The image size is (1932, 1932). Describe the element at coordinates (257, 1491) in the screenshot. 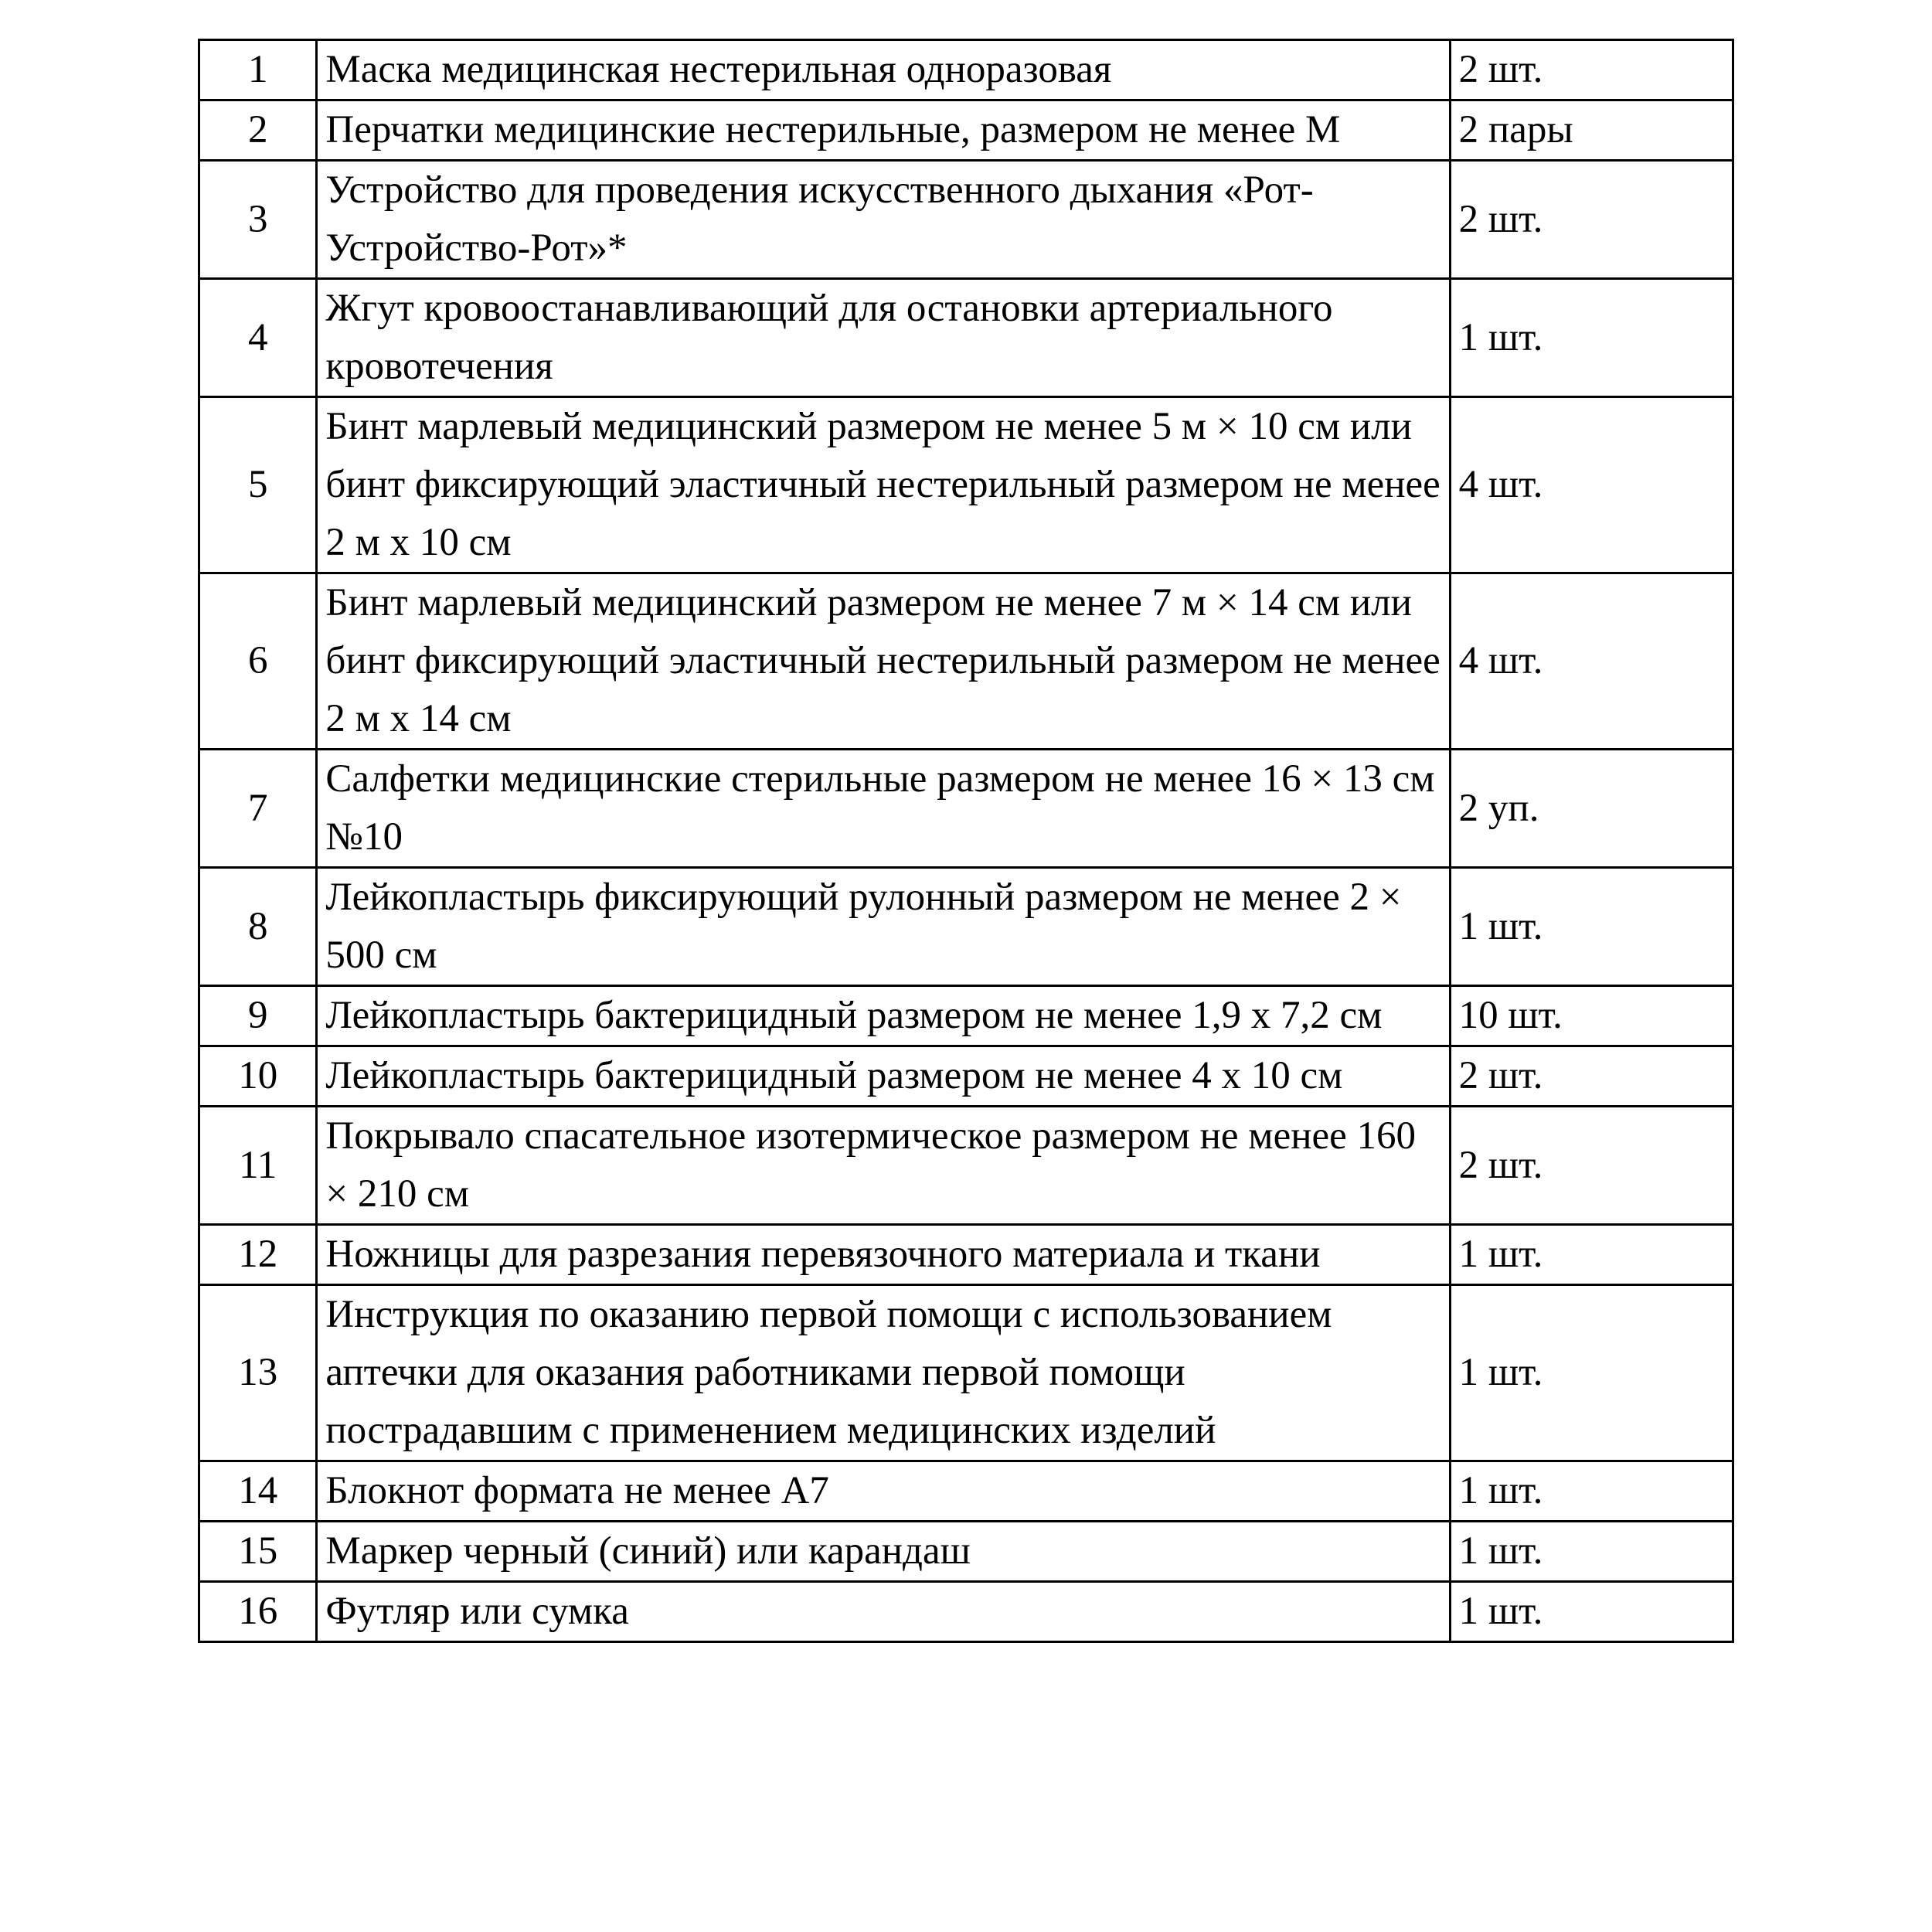

I see `item-number: 14` at that location.